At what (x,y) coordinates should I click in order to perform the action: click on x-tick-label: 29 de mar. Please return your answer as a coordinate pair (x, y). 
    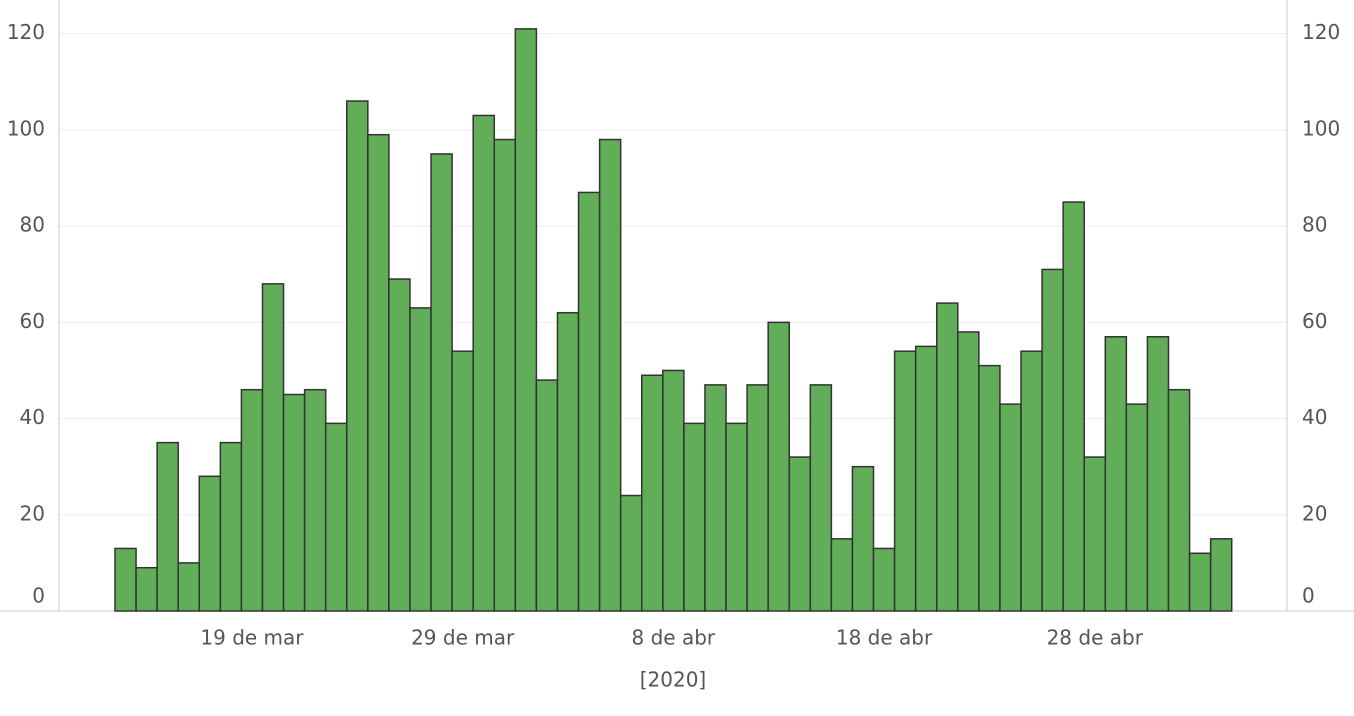
    Looking at the image, I should click on (463, 638).